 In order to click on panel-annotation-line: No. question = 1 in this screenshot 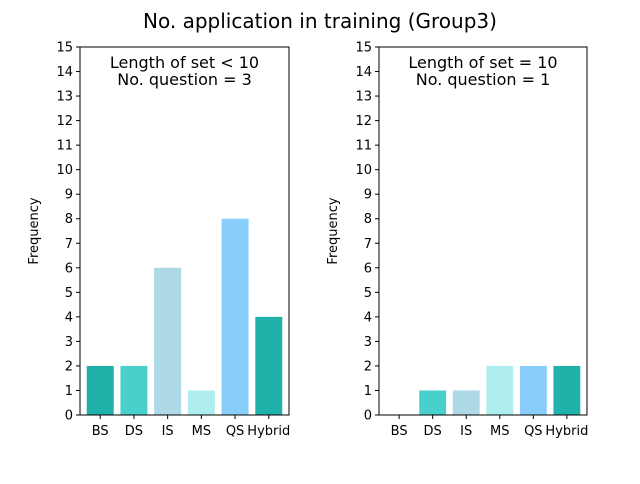, I will do `click(483, 79)`.